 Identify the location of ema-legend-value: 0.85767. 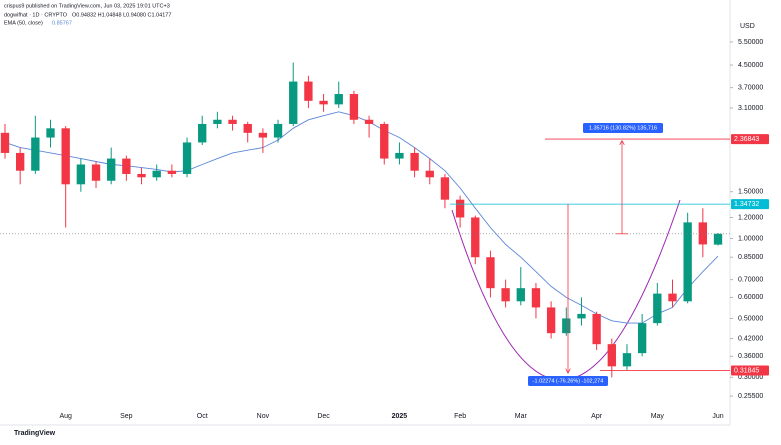
(62, 23).